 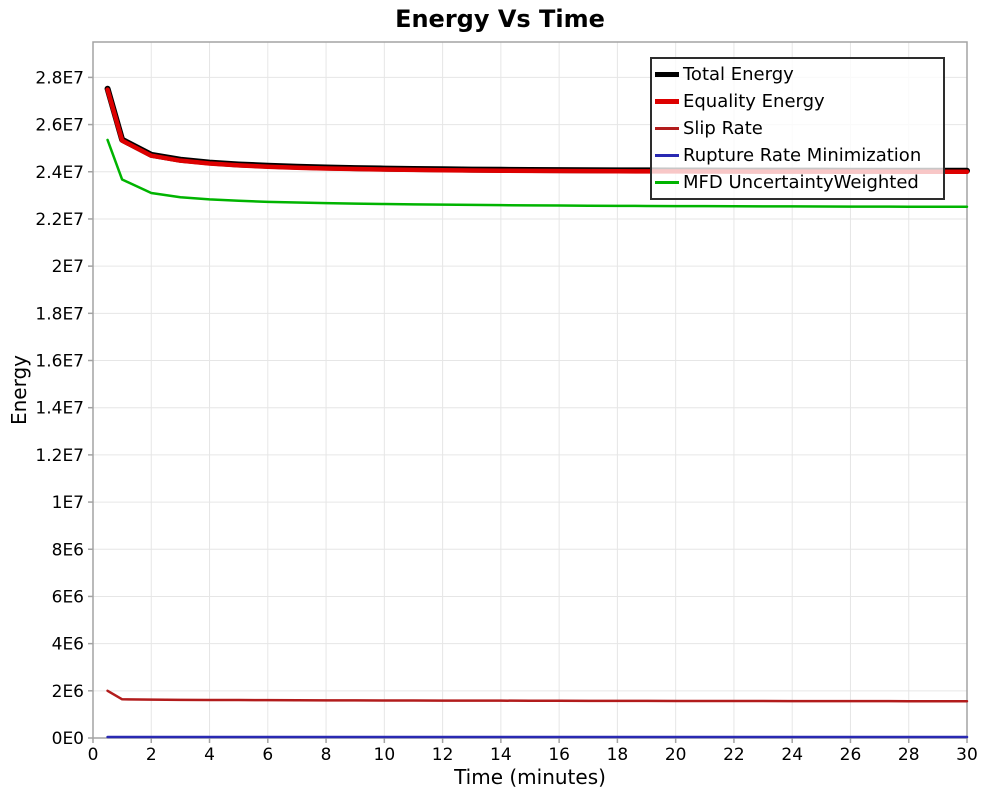 What do you see at coordinates (59, 409) in the screenshot?
I see `y-tick-label: 1.4E7` at bounding box center [59, 409].